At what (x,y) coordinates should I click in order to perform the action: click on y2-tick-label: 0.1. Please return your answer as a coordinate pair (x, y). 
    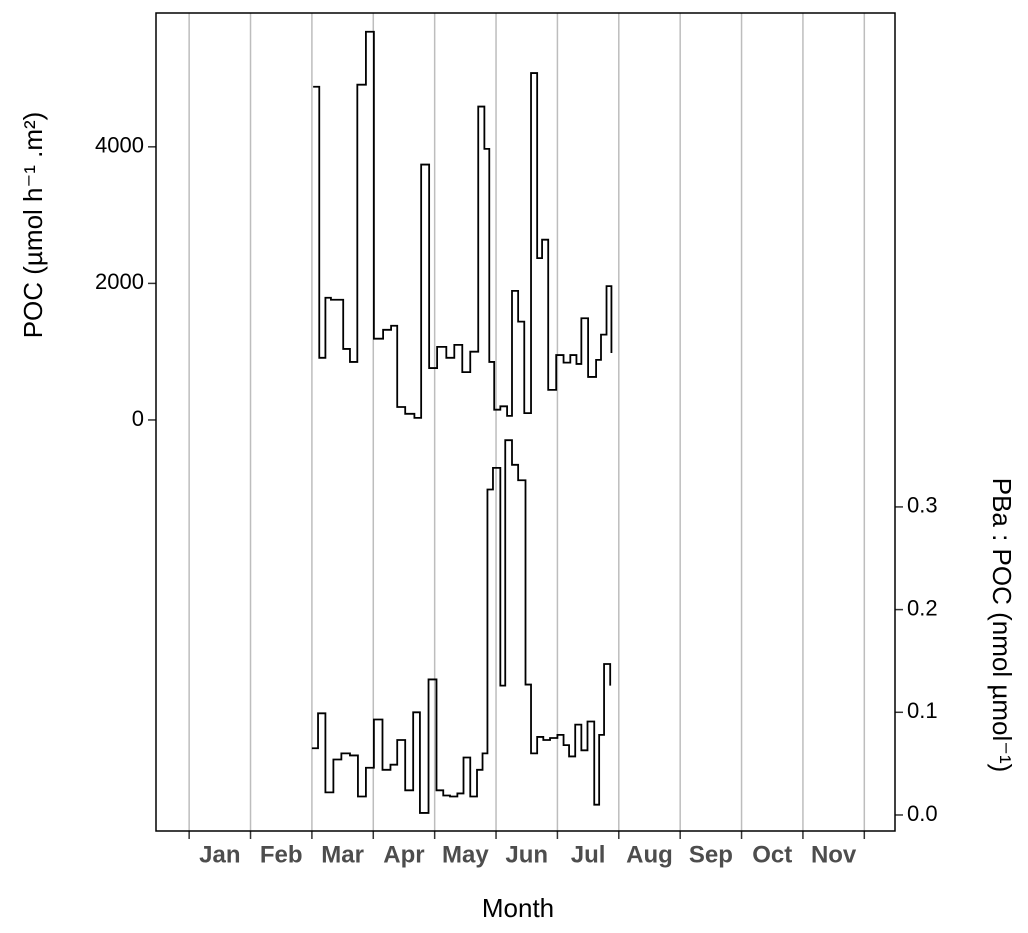
    Looking at the image, I should click on (922, 710).